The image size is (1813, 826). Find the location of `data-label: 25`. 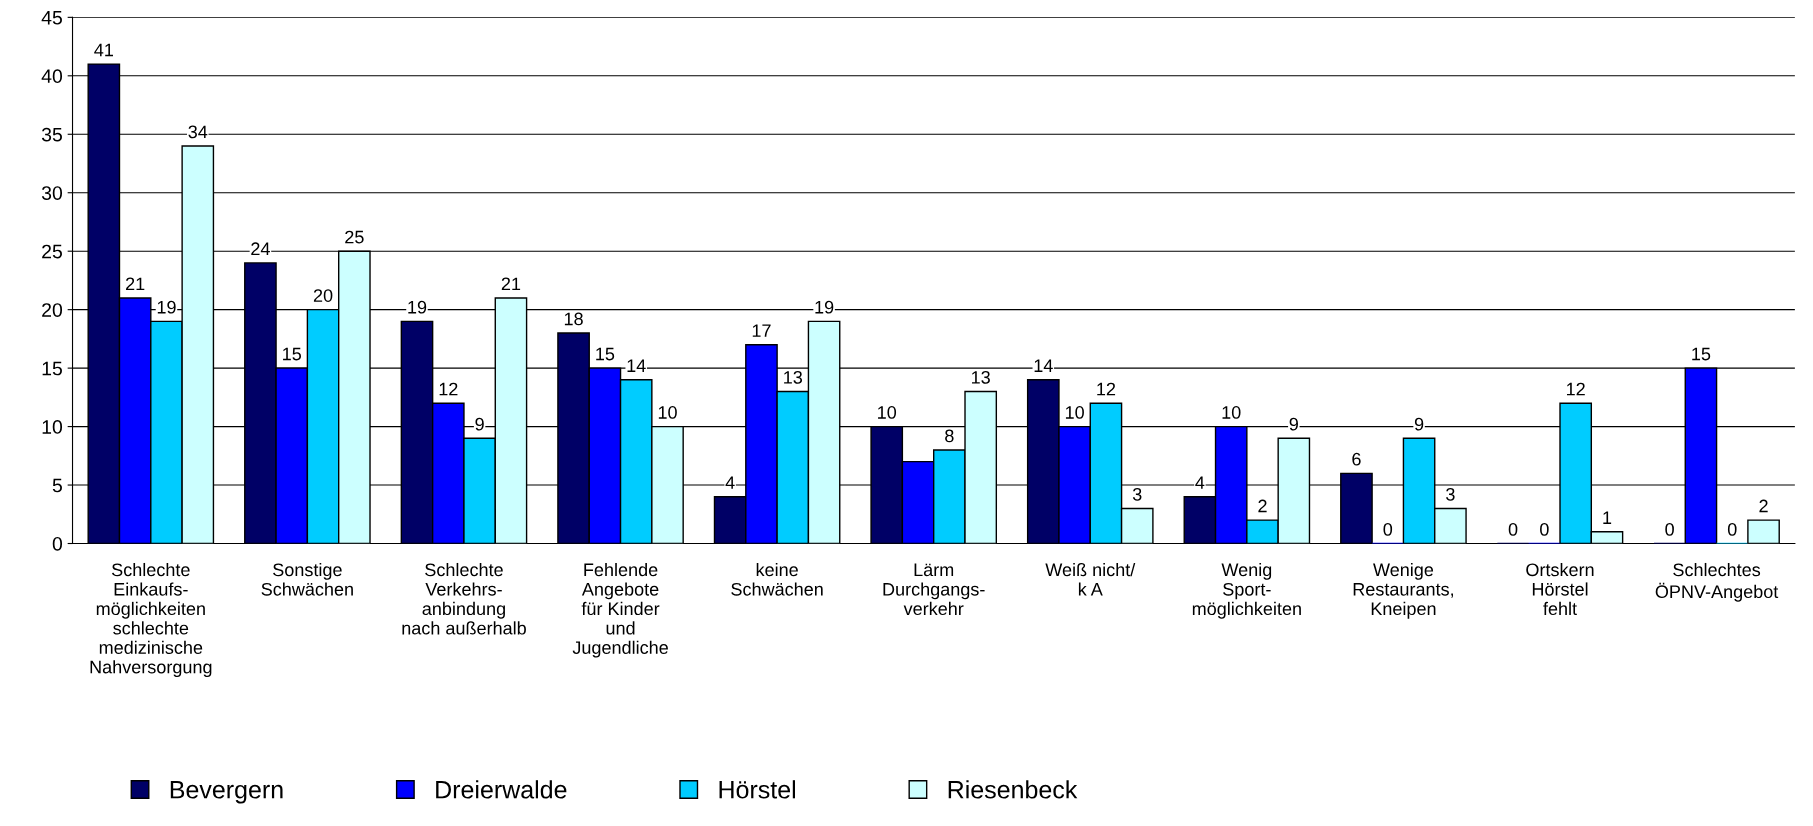

data-label: 25 is located at coordinates (354, 237).